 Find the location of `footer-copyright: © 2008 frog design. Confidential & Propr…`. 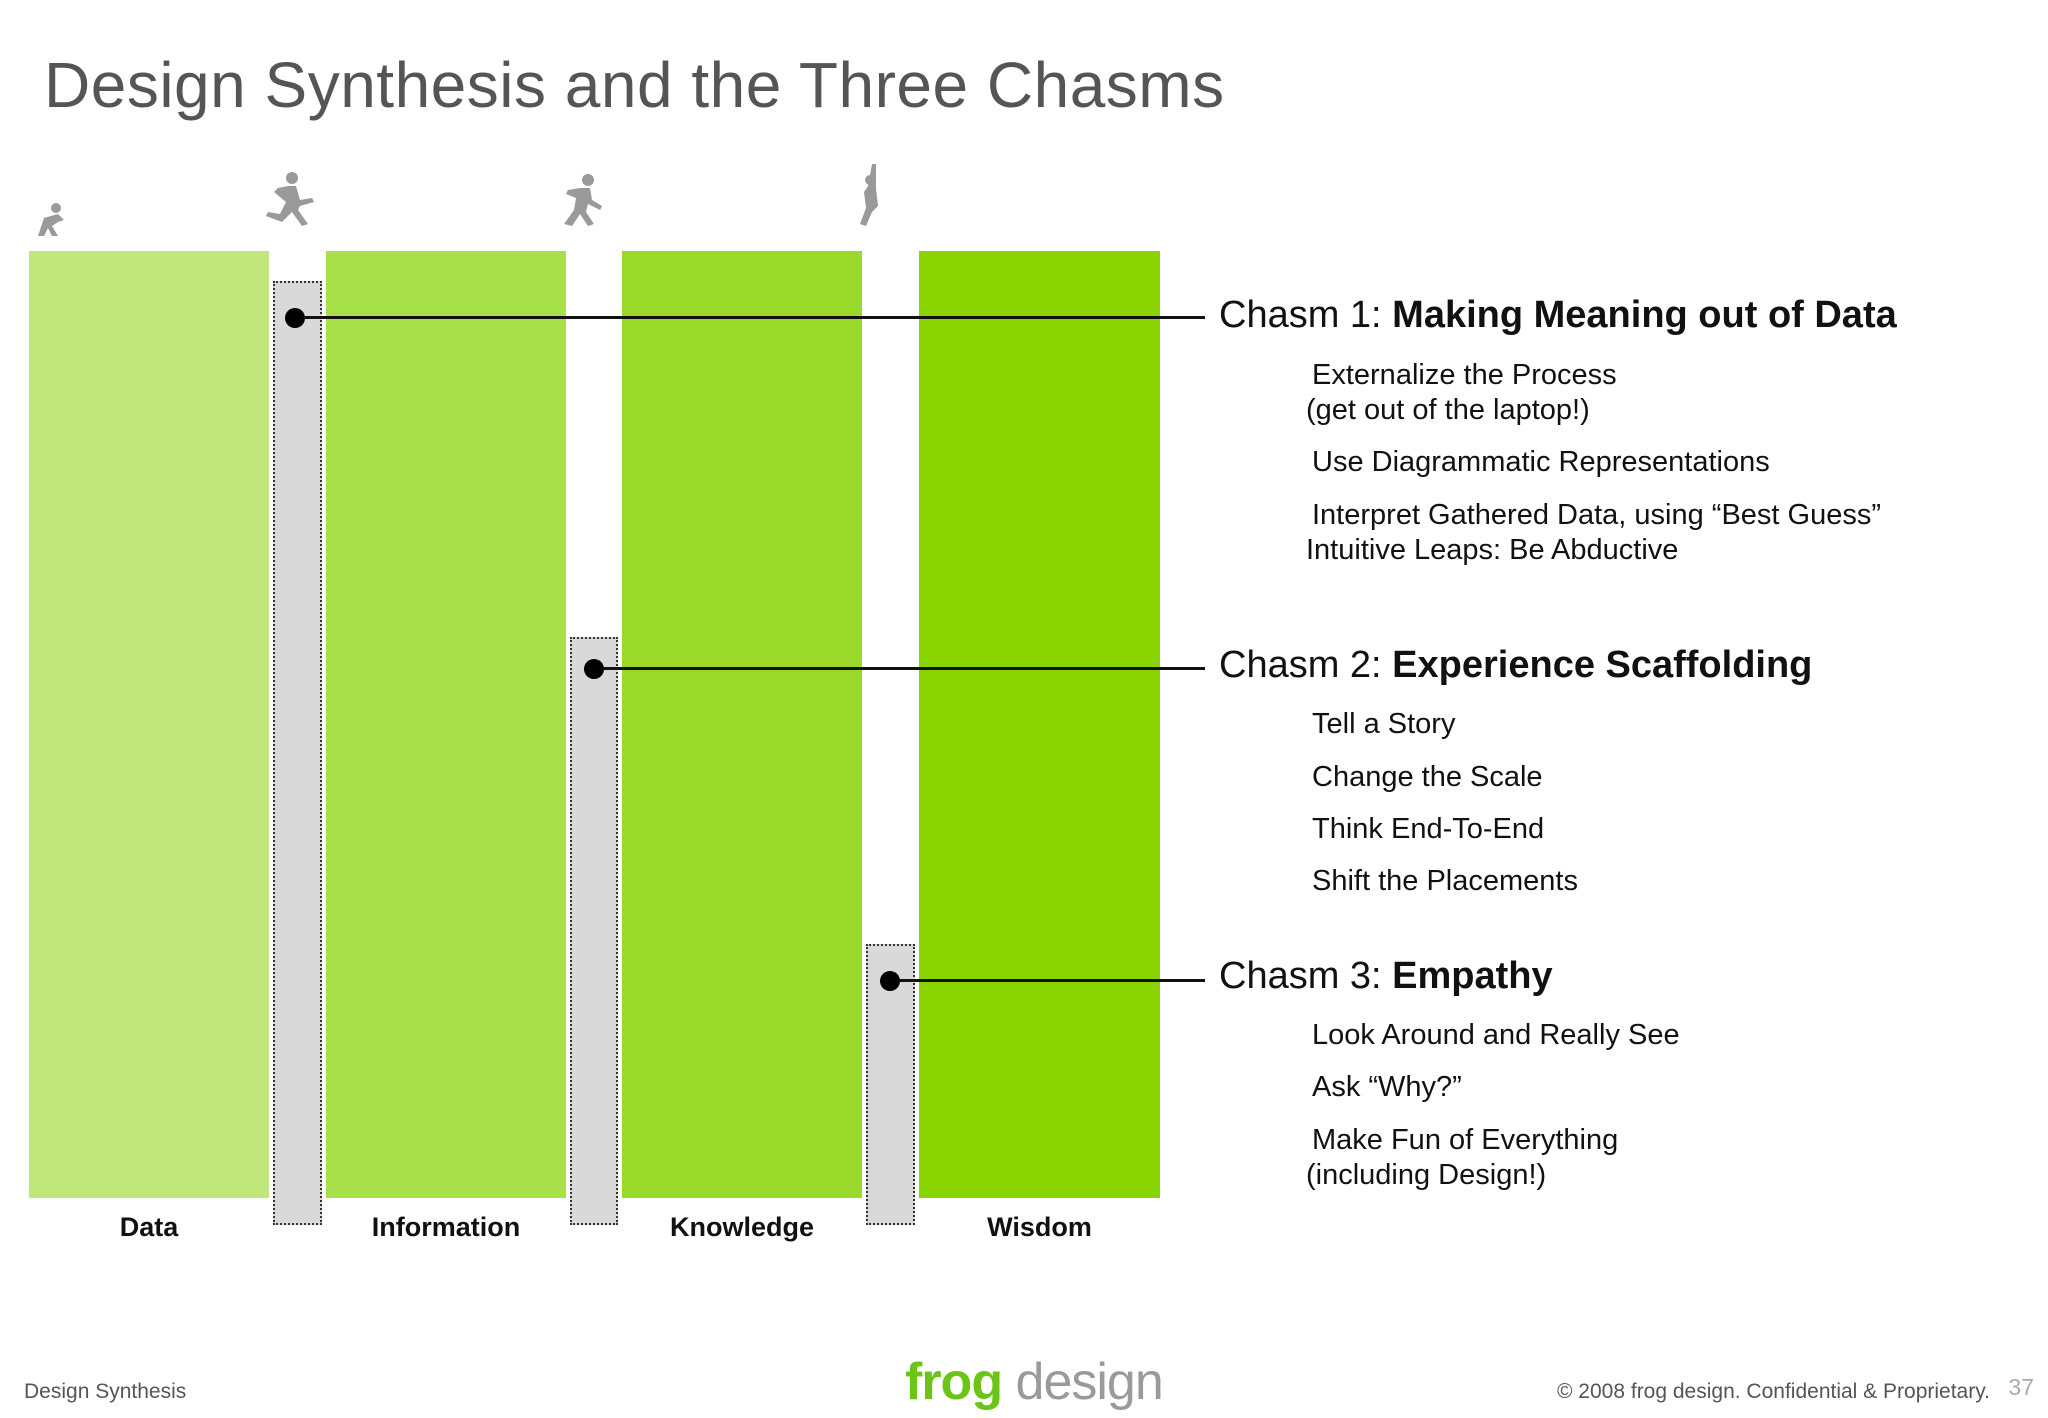

footer-copyright: © 2008 frog design. Confidential & Propr… is located at coordinates (1773, 1391).